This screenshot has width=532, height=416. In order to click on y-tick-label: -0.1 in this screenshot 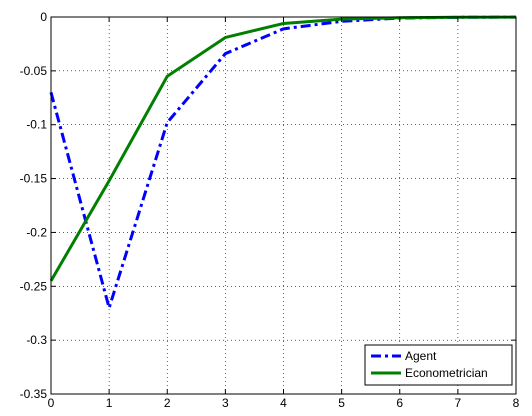, I will do `click(36, 125)`.